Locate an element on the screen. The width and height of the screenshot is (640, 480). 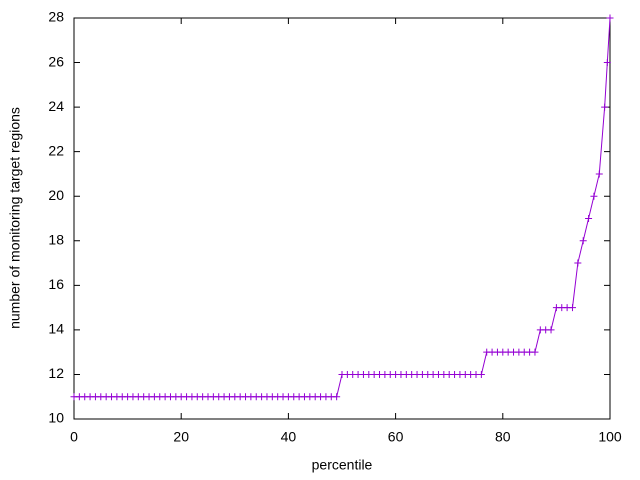
y-tick-label: 18 is located at coordinates (56, 239).